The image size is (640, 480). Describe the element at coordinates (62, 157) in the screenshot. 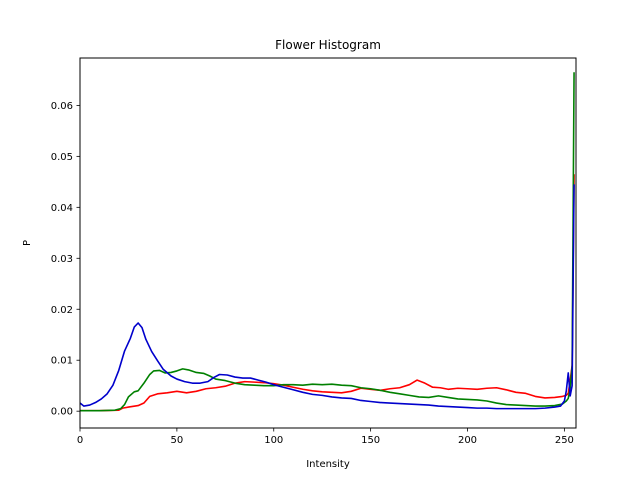

I see `y-tick-label: 0.05` at that location.